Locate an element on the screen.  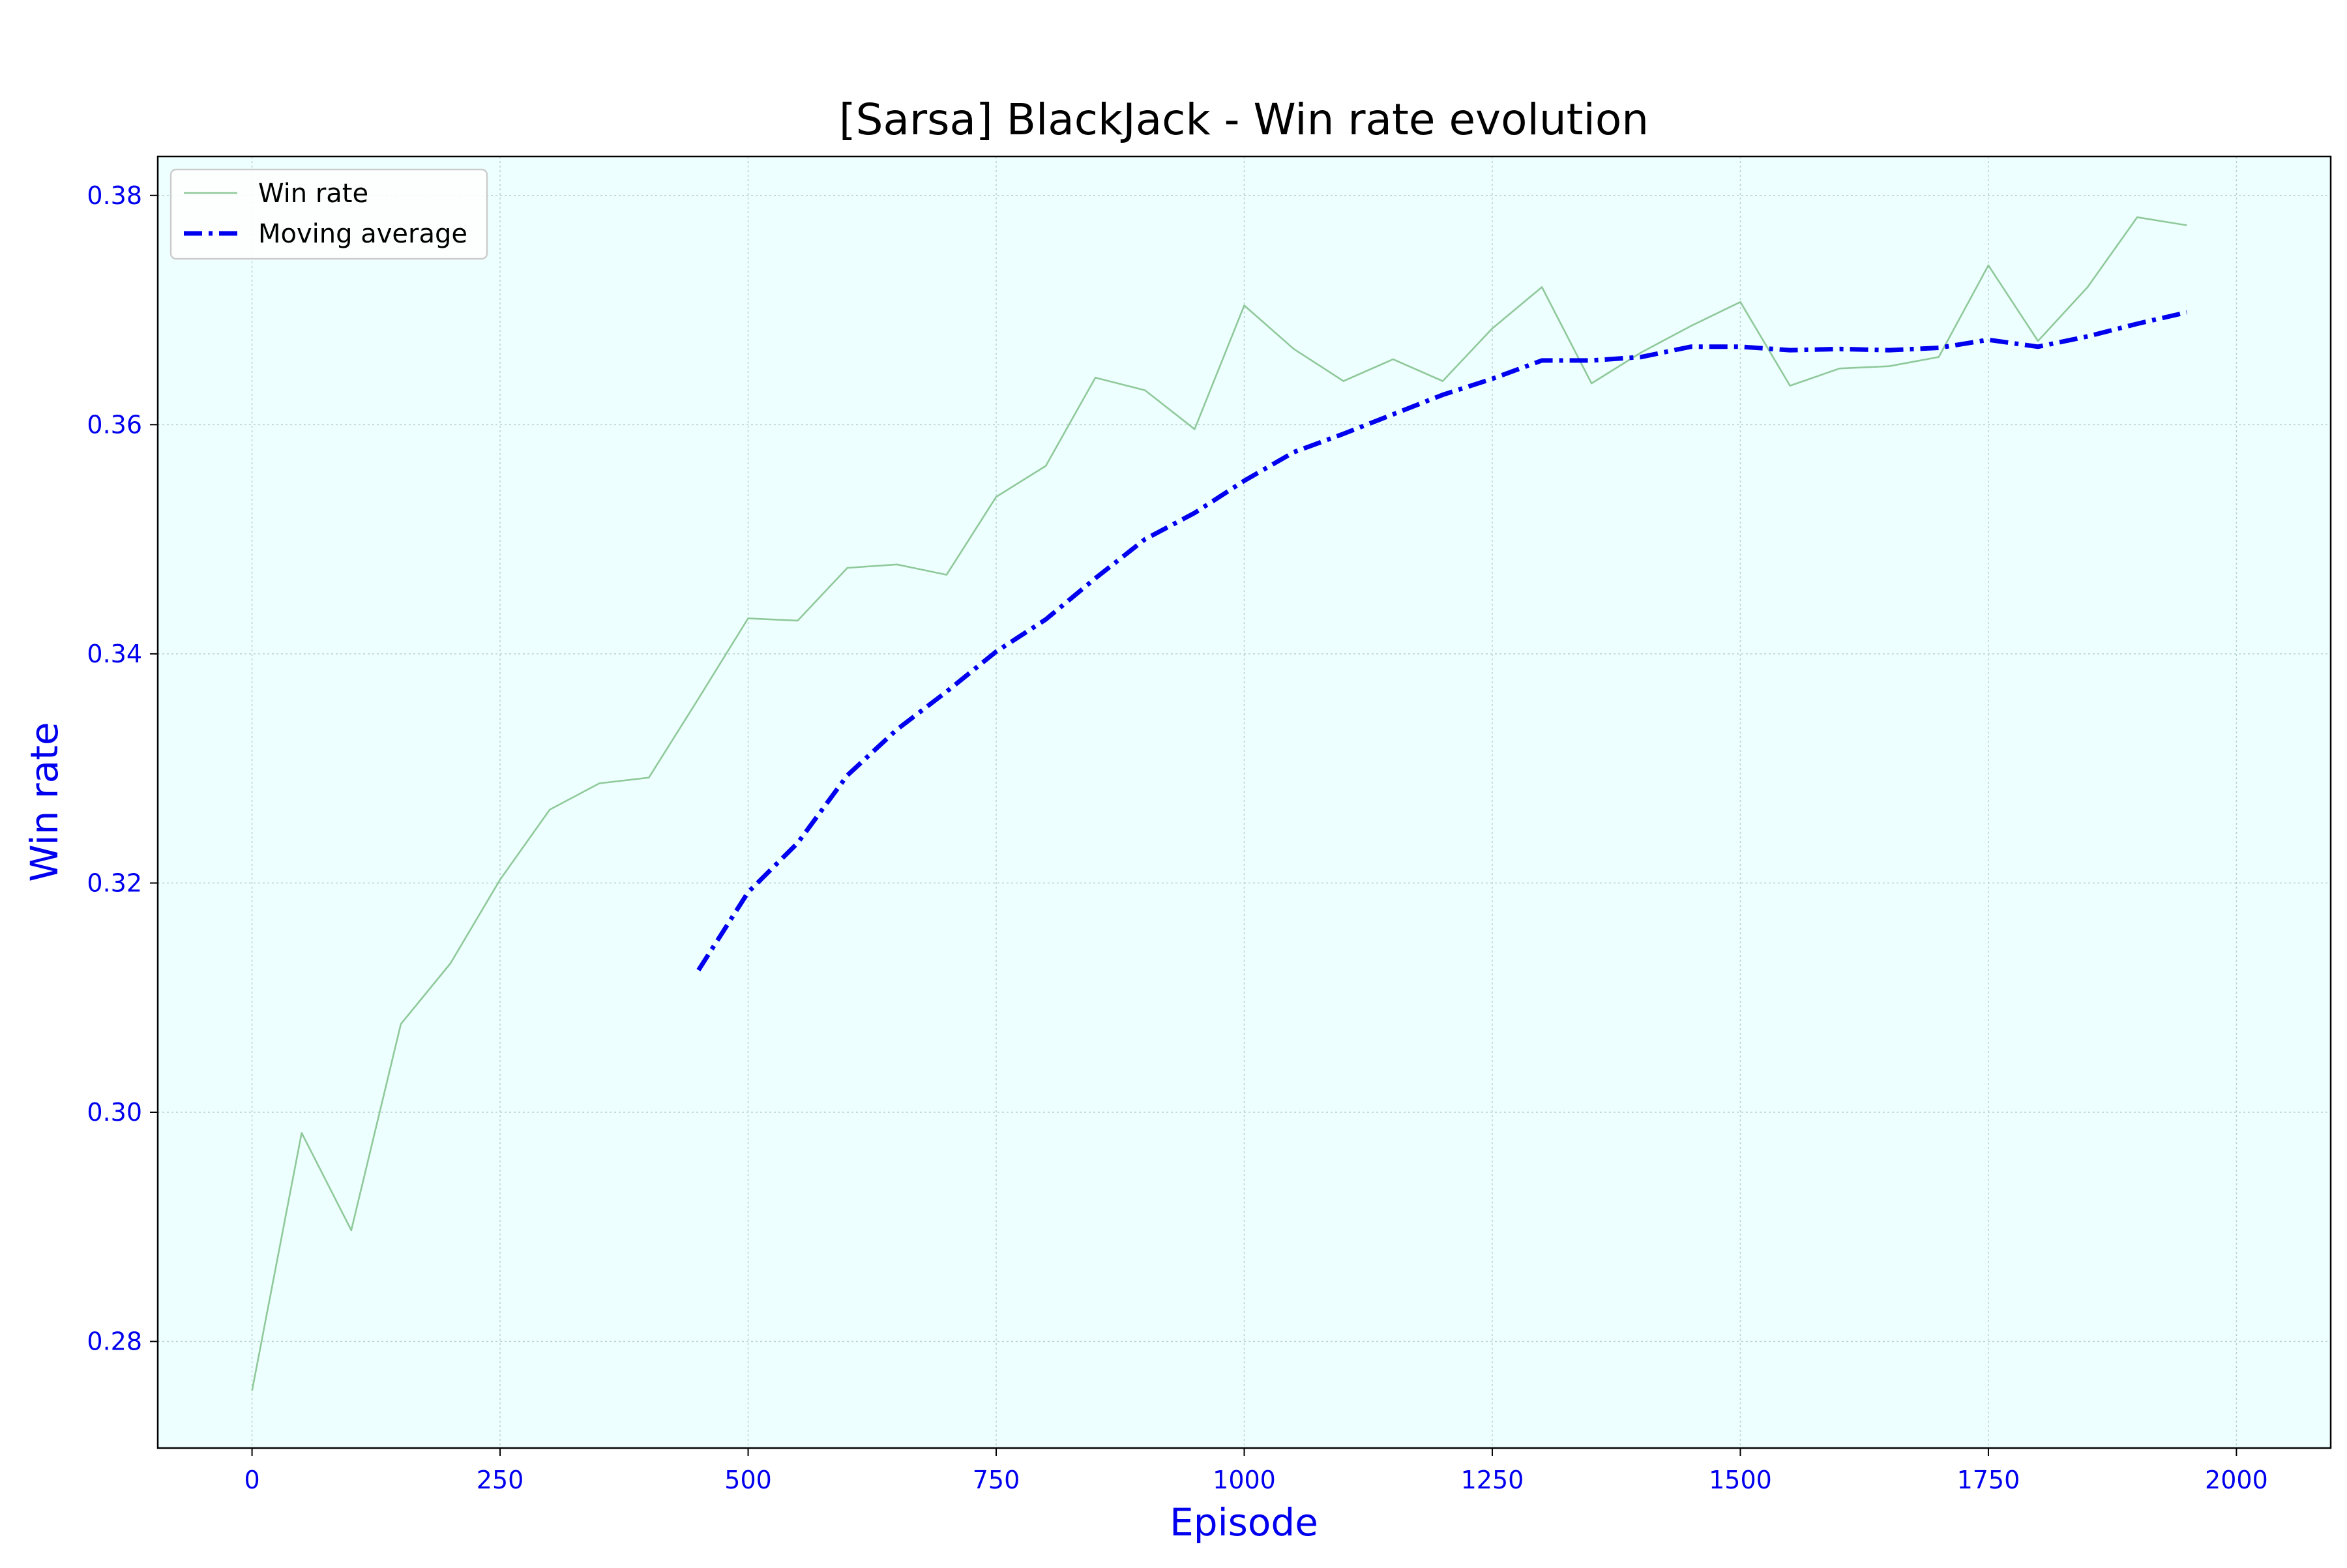
x-tick-label: 0 is located at coordinates (251, 1480).